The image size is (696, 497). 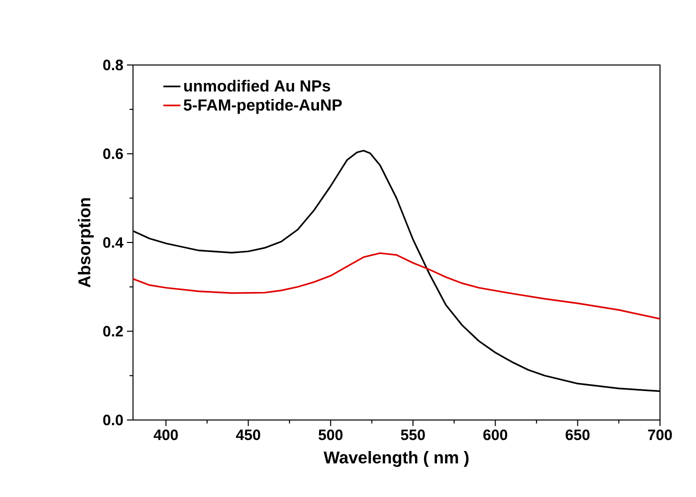 What do you see at coordinates (113, 65) in the screenshot?
I see `y-tick-label: 0.8` at bounding box center [113, 65].